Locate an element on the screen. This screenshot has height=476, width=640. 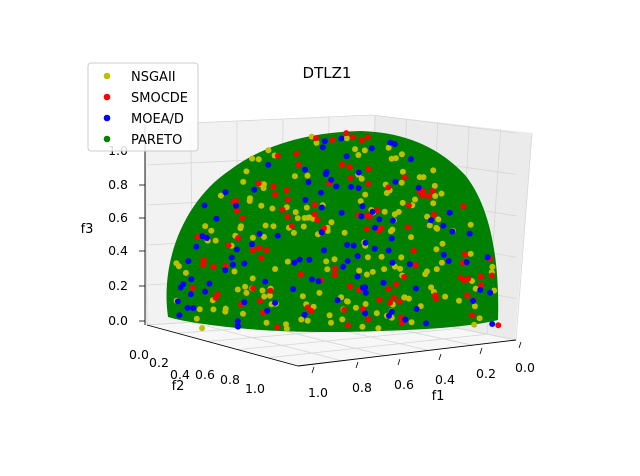
y-axis-label: f2 is located at coordinates (178, 386).